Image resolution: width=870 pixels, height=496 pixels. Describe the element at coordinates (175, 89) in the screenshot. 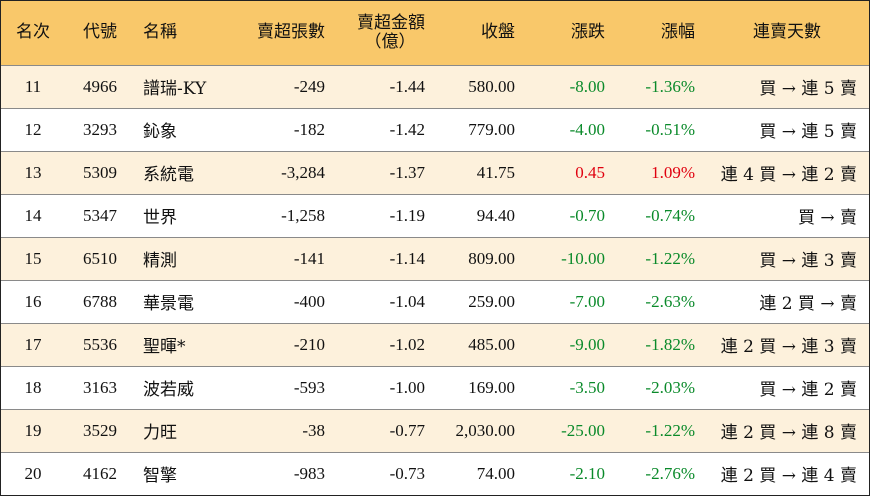

I see `cell-name: 譜瑞-KY` at that location.